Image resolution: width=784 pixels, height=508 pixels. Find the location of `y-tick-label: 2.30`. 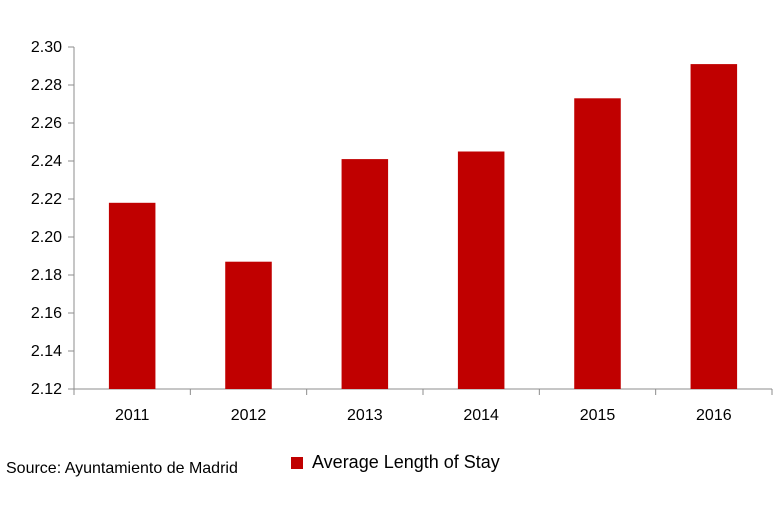

y-tick-label: 2.30 is located at coordinates (46, 47).